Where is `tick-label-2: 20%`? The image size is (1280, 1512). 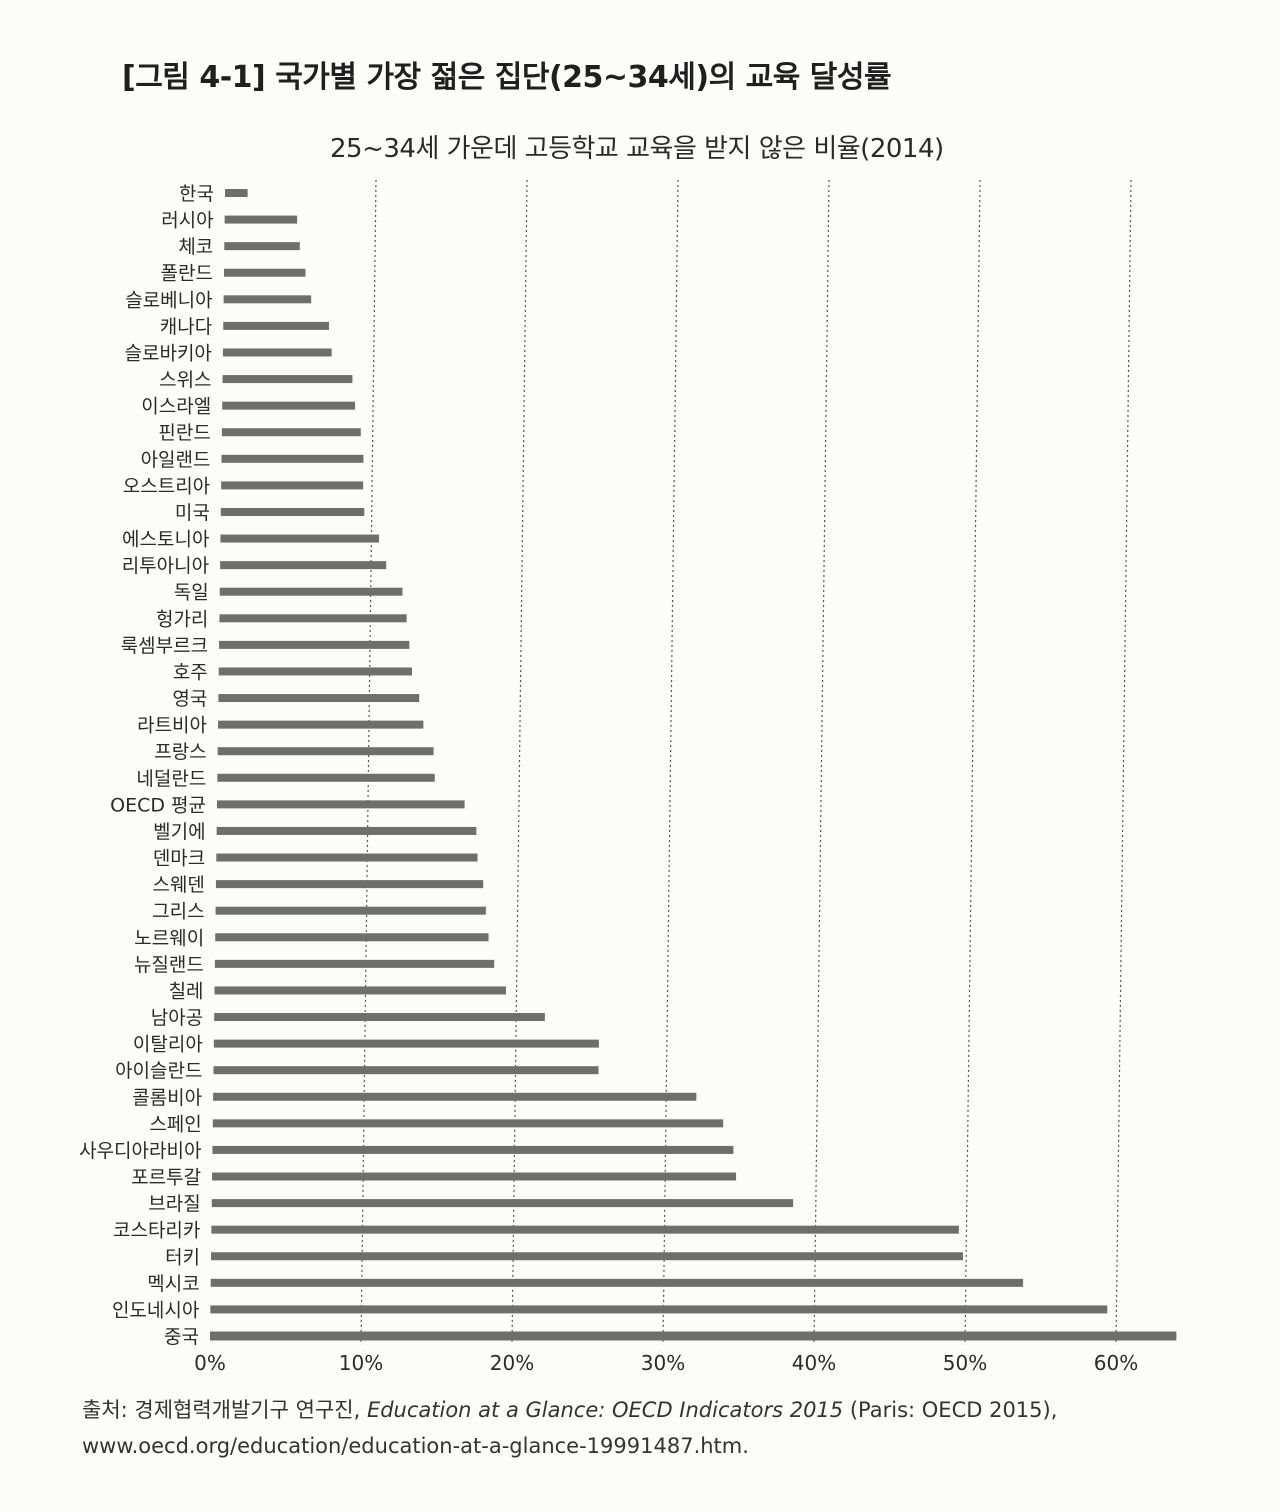
tick-label-2: 20% is located at coordinates (512, 1363).